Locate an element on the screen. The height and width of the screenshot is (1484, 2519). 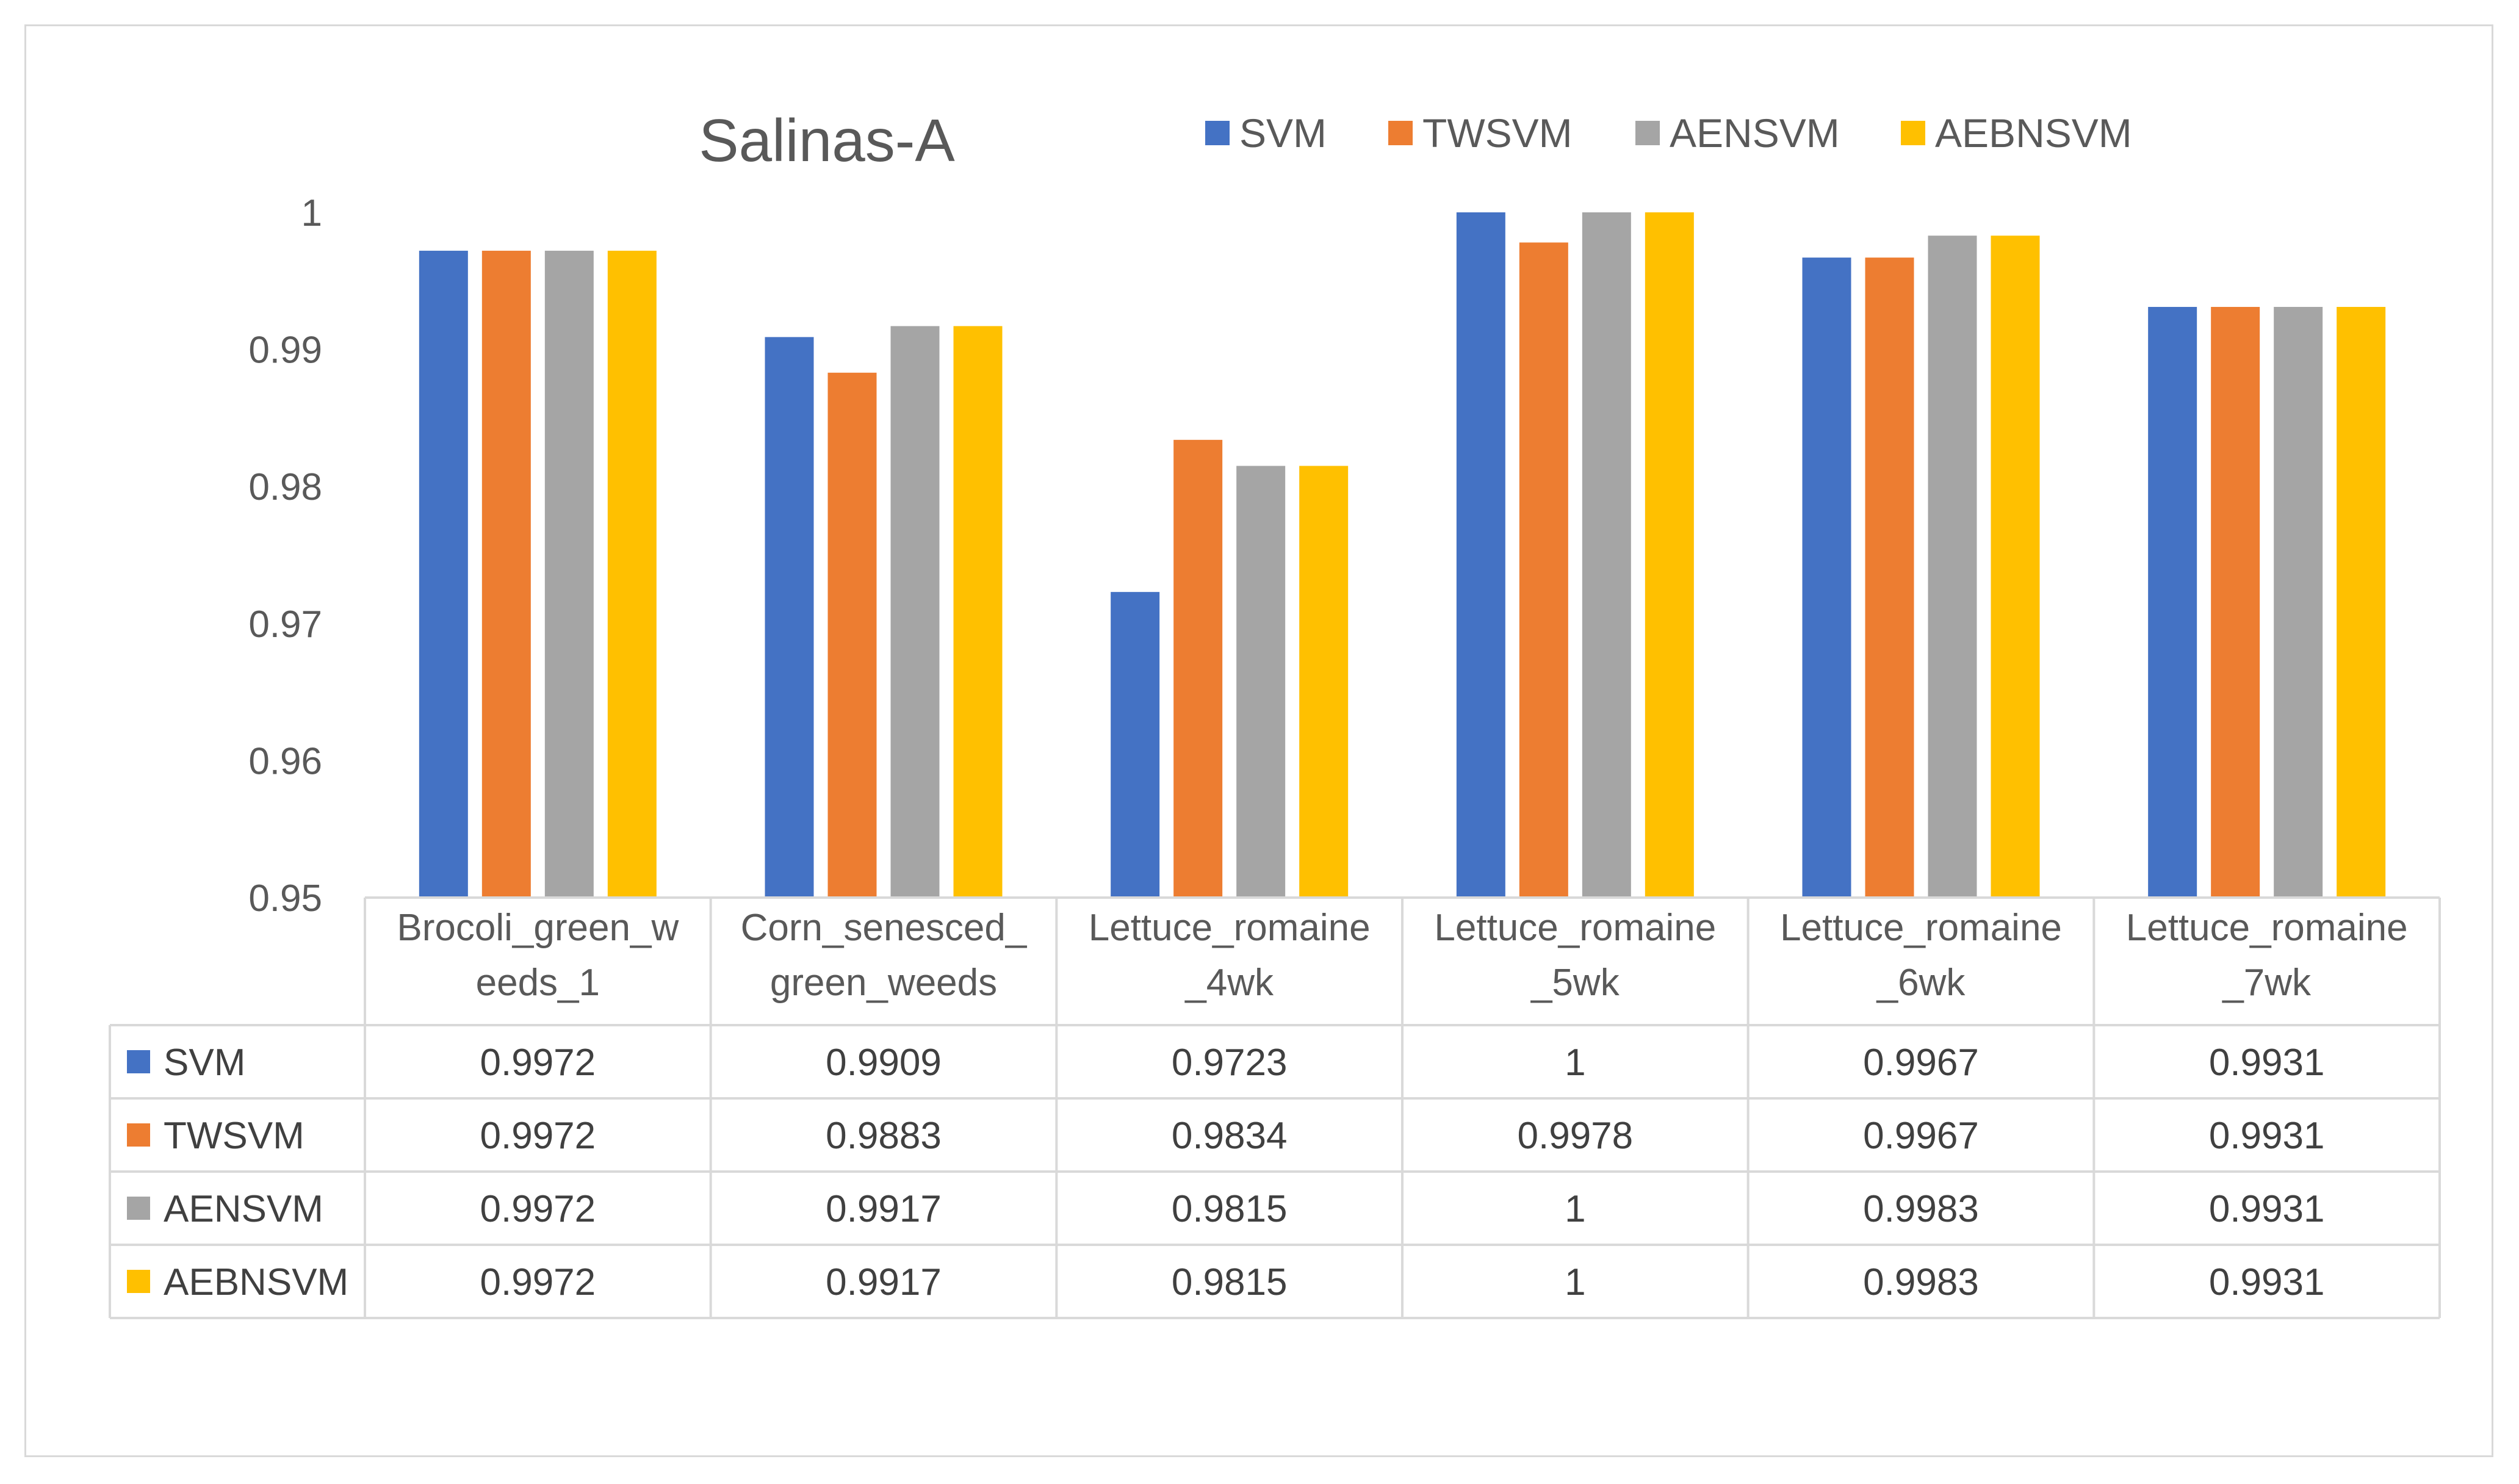
legend-swatch-aensvm is located at coordinates (1647, 133).